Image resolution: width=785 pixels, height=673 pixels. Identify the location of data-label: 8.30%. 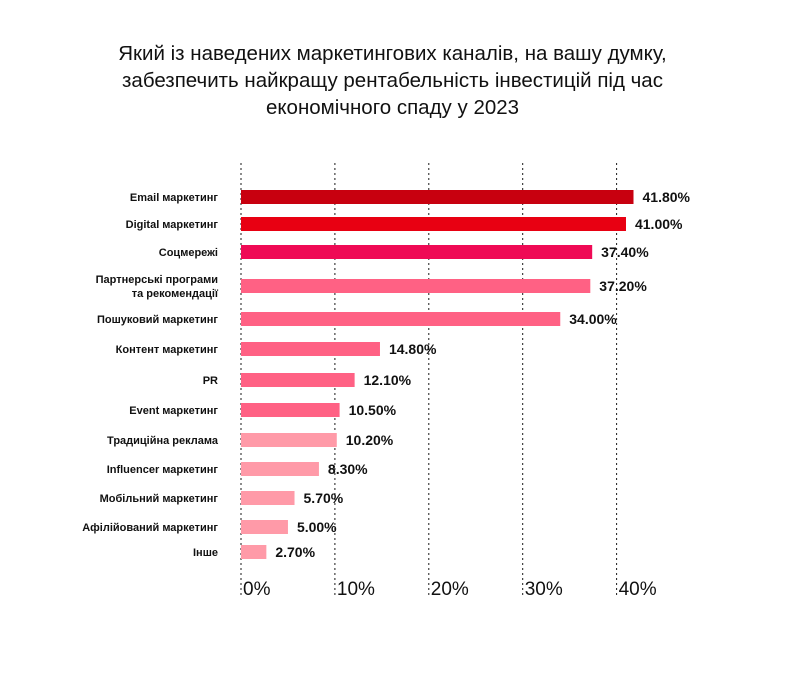
(348, 469).